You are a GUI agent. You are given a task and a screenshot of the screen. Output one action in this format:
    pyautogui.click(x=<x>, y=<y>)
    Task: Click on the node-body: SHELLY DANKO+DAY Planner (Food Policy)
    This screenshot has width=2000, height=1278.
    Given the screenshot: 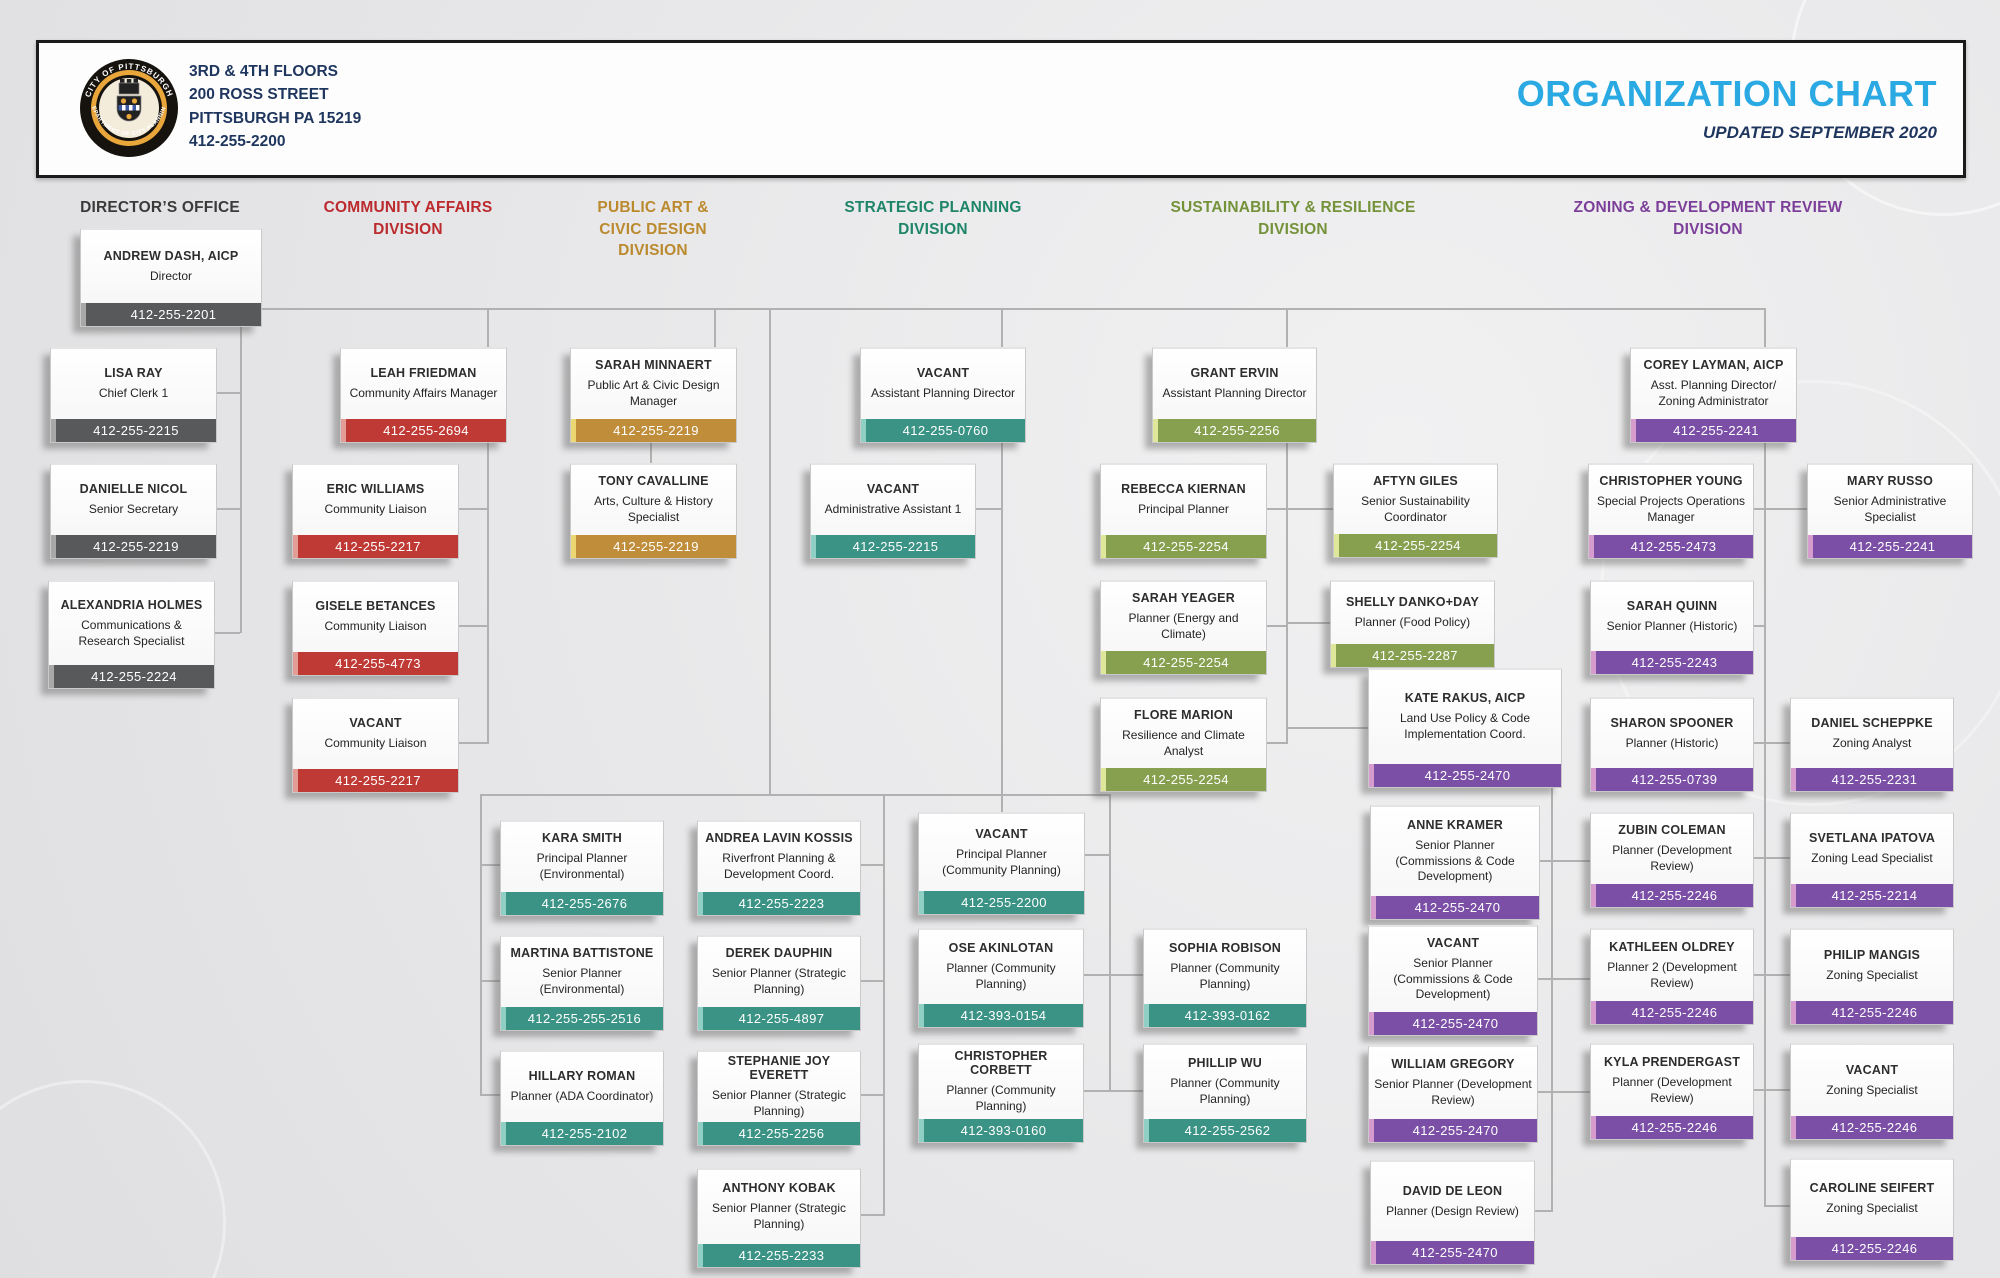 What is the action you would take?
    pyautogui.click(x=1412, y=613)
    